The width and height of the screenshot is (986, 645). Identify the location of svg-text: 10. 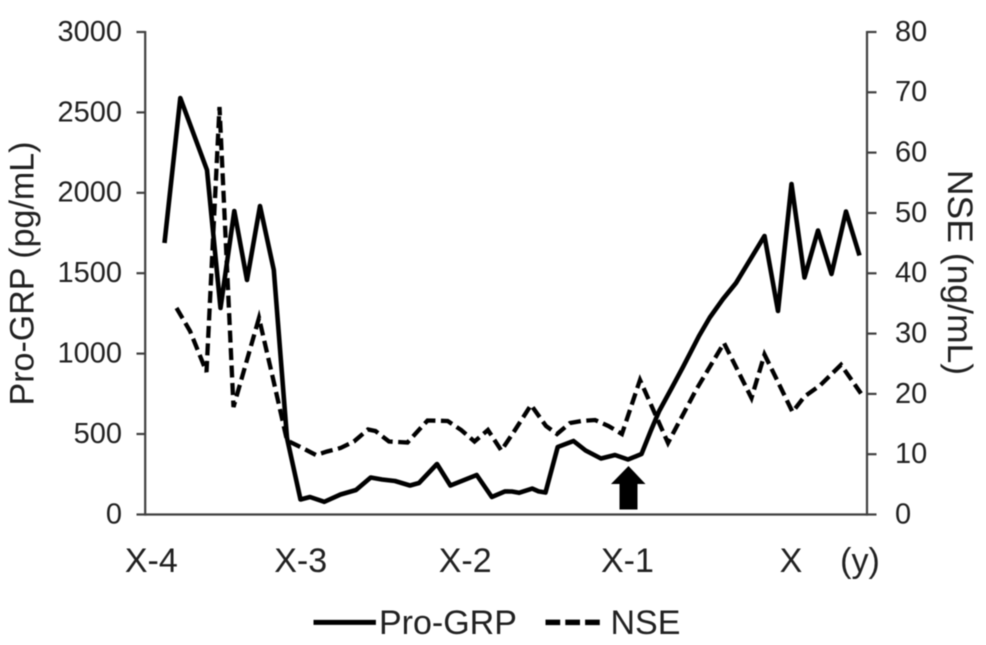
(911, 454).